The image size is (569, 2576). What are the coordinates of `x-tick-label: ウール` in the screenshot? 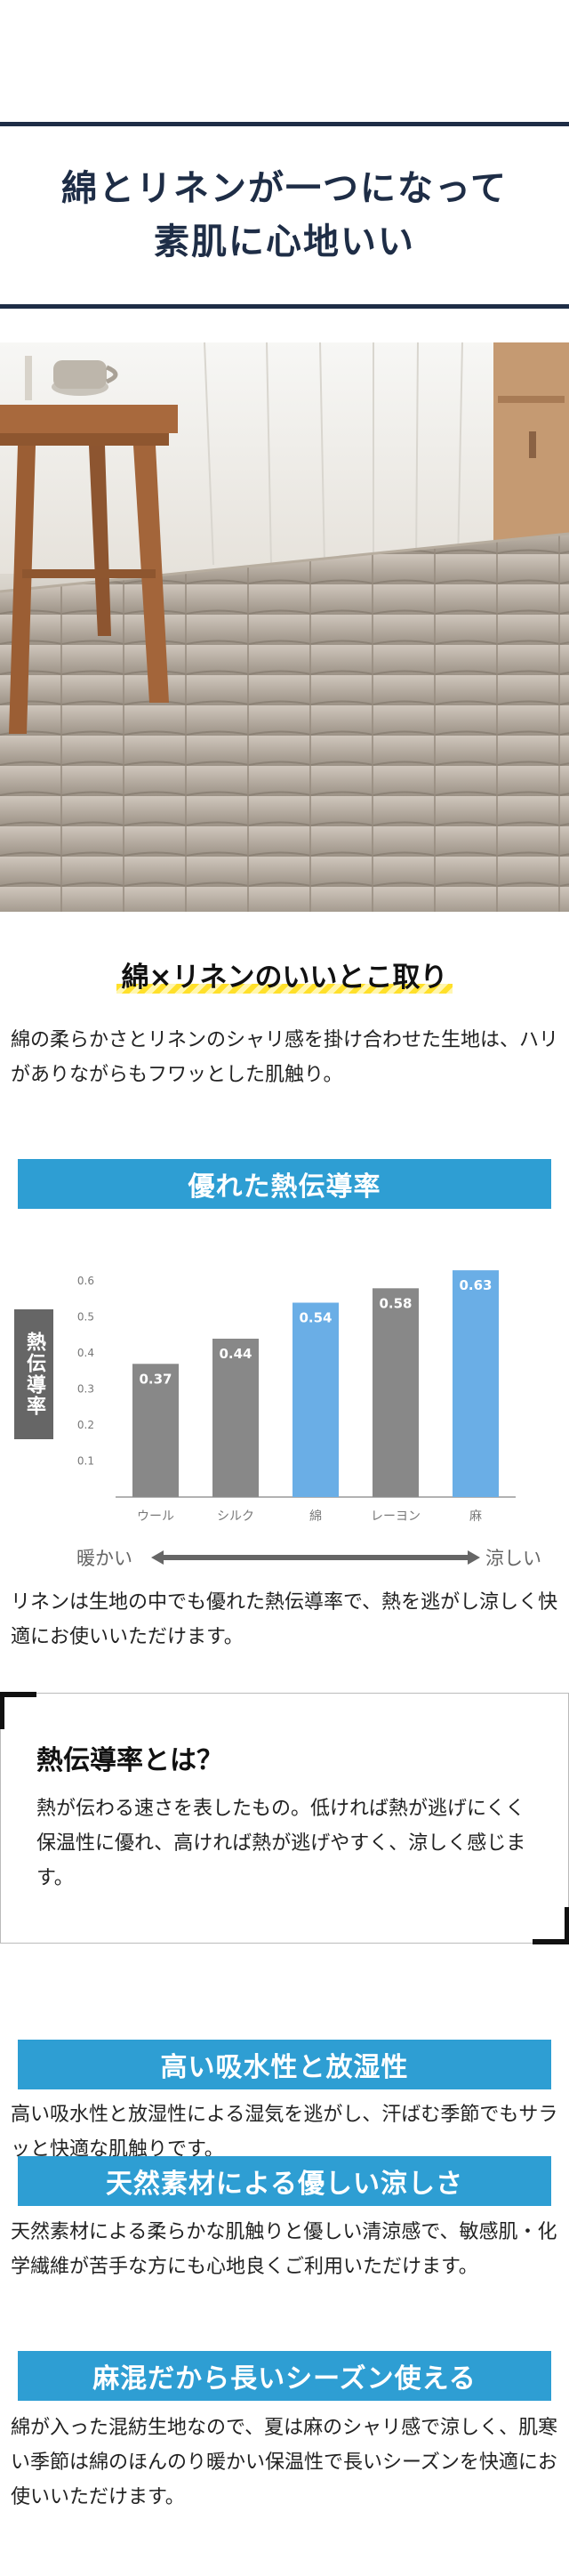 It's located at (155, 1516).